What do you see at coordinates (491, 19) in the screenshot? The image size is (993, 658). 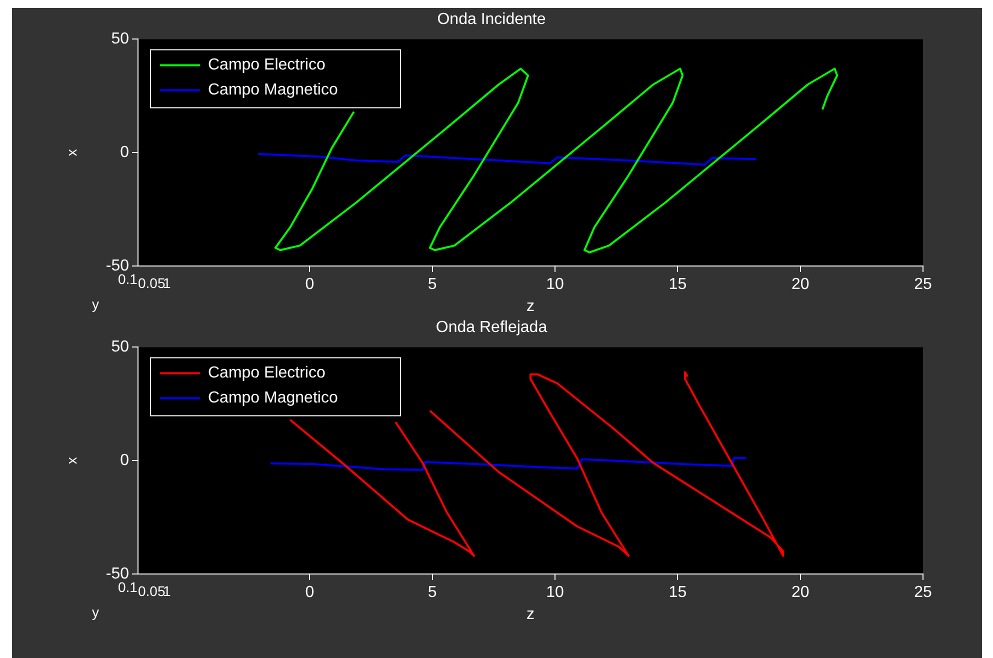 I see `chart-title: Onda Incidente` at bounding box center [491, 19].